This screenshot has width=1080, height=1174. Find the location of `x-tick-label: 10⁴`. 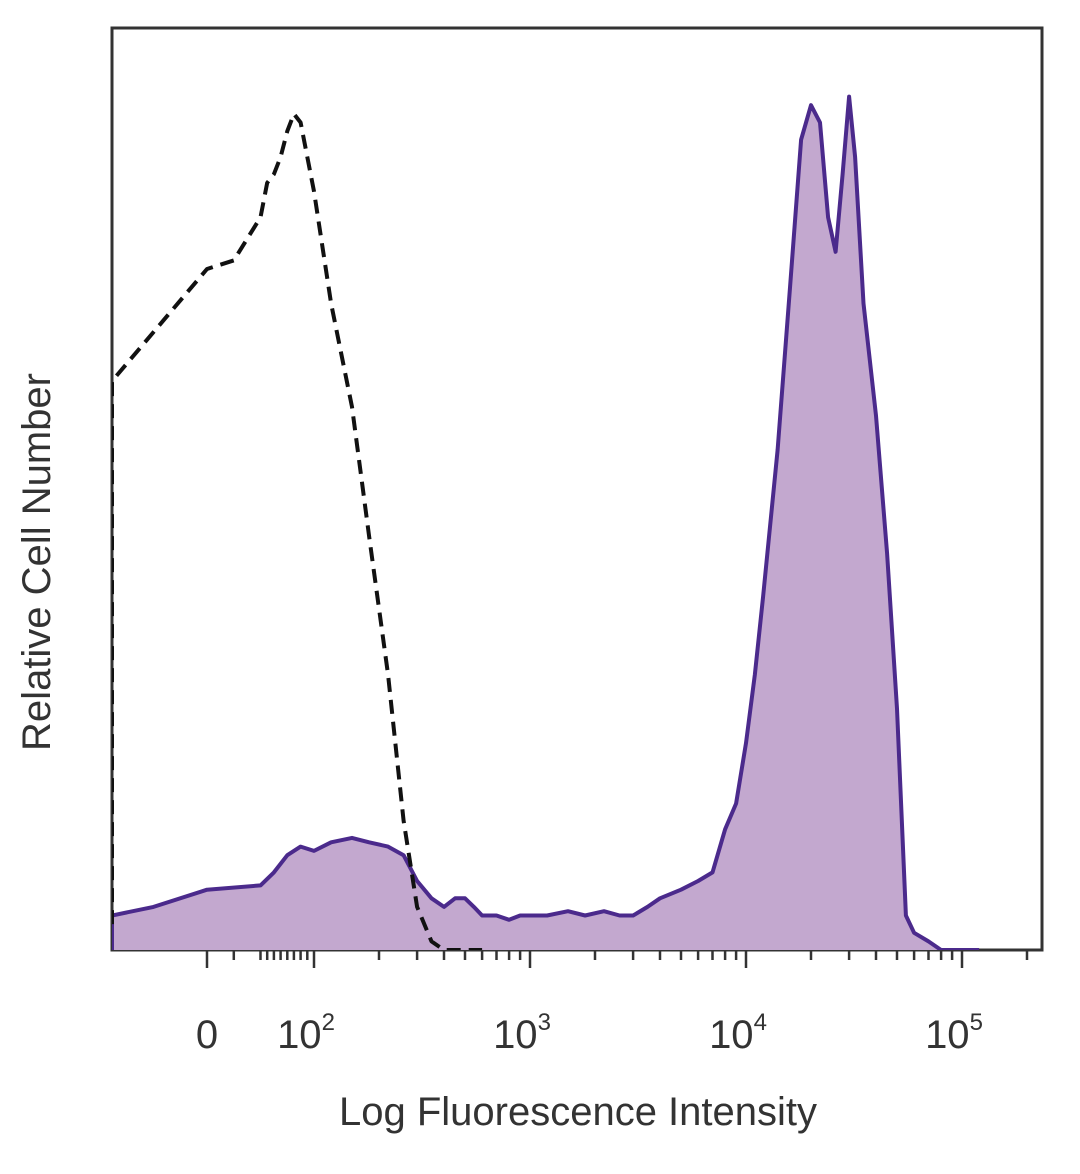

x-tick-label: 10⁴ is located at coordinates (738, 1033).